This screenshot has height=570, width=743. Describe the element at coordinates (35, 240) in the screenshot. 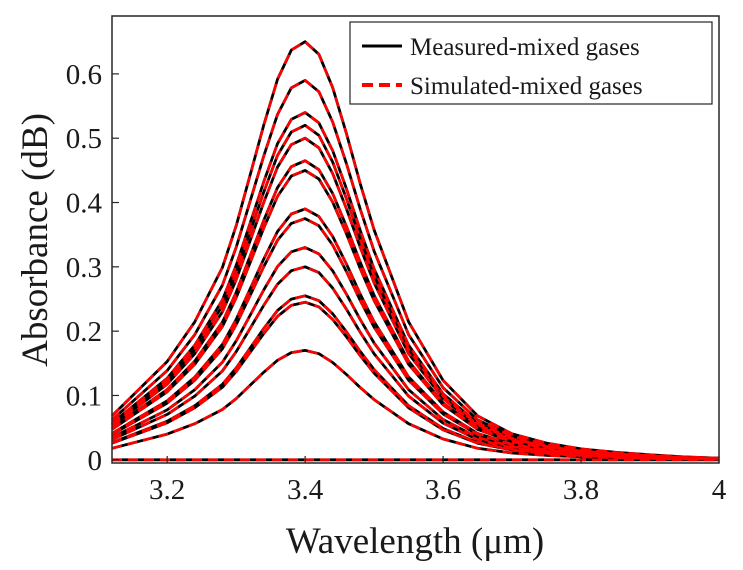

I see `y-axis-label: Absorbance (dB)` at that location.